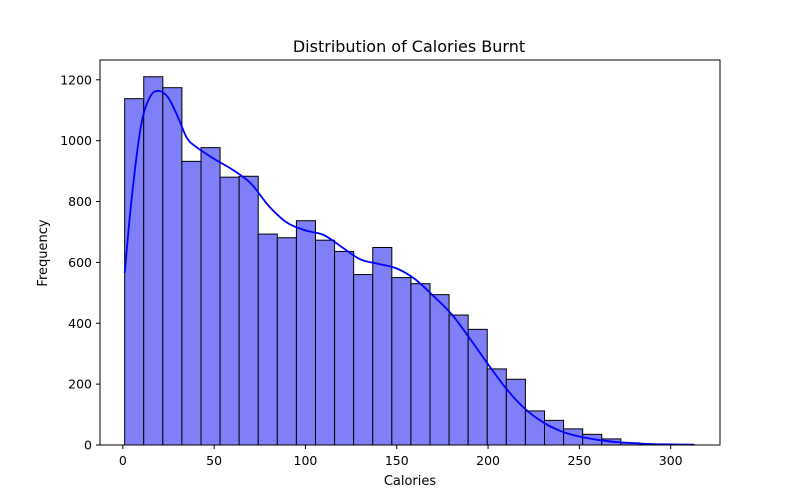 Image resolution: width=800 pixels, height=500 pixels. I want to click on chart-title: Distribution of Calories Burnt, so click(409, 46).